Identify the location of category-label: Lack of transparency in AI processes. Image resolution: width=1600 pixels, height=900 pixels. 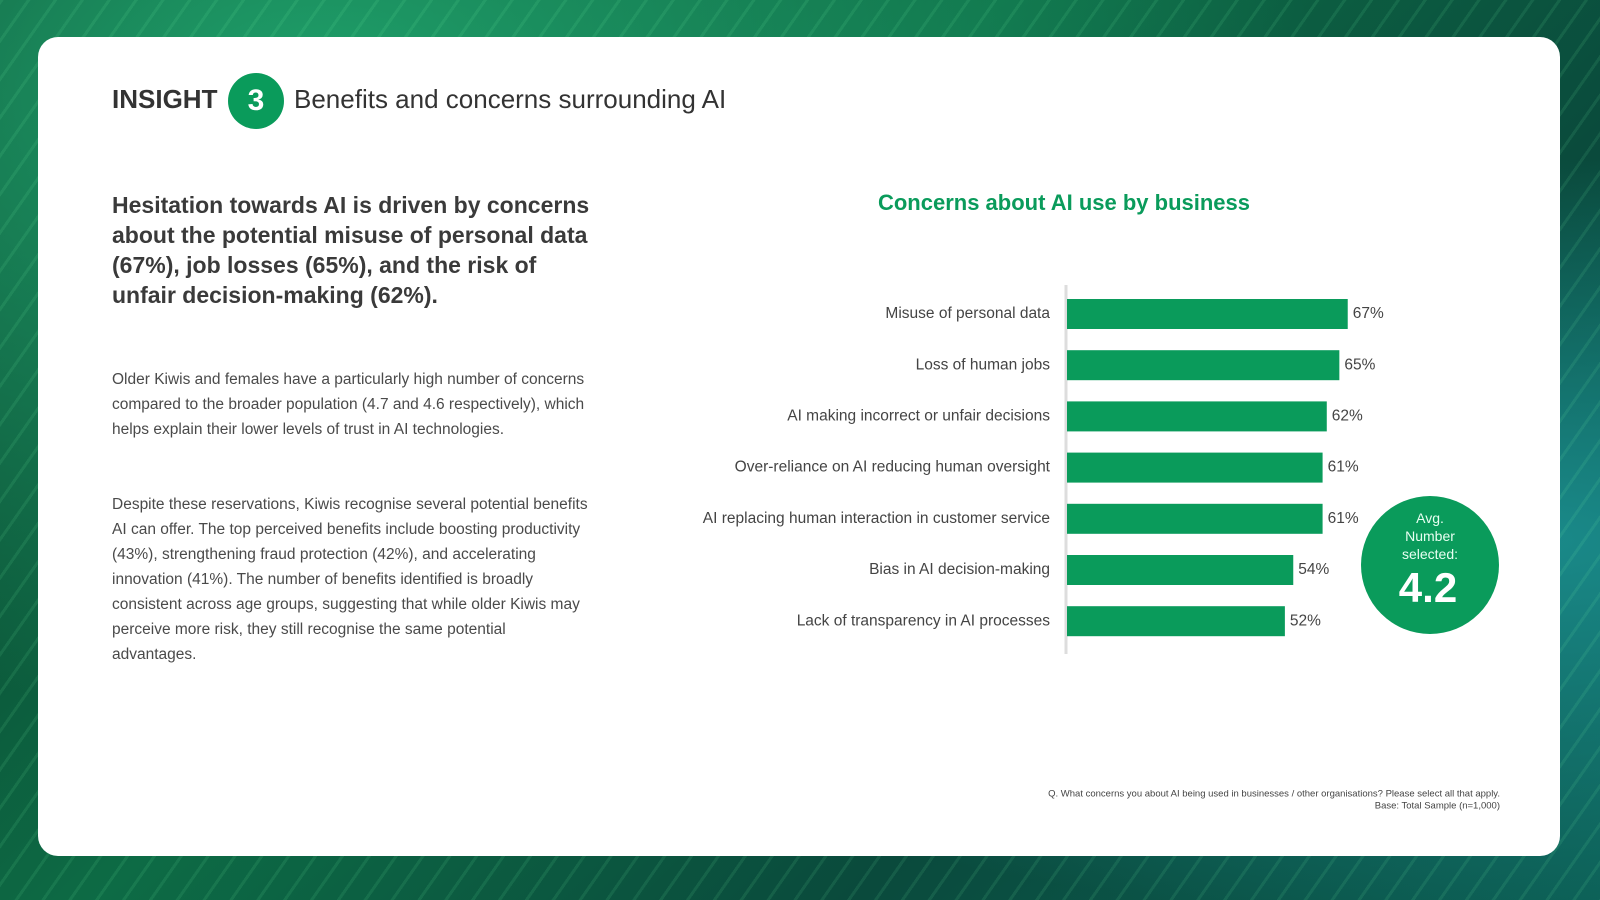
(924, 620).